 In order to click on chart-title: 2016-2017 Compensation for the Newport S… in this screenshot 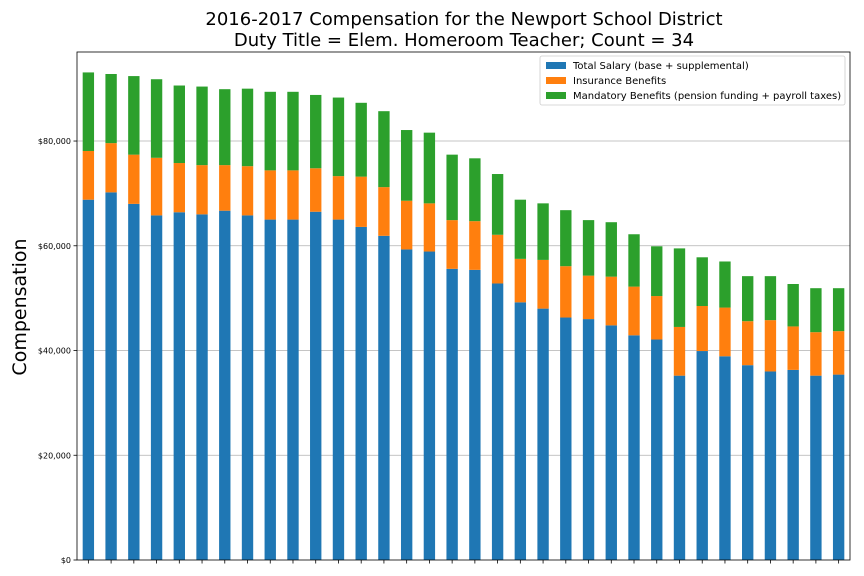, I will do `click(463, 19)`.